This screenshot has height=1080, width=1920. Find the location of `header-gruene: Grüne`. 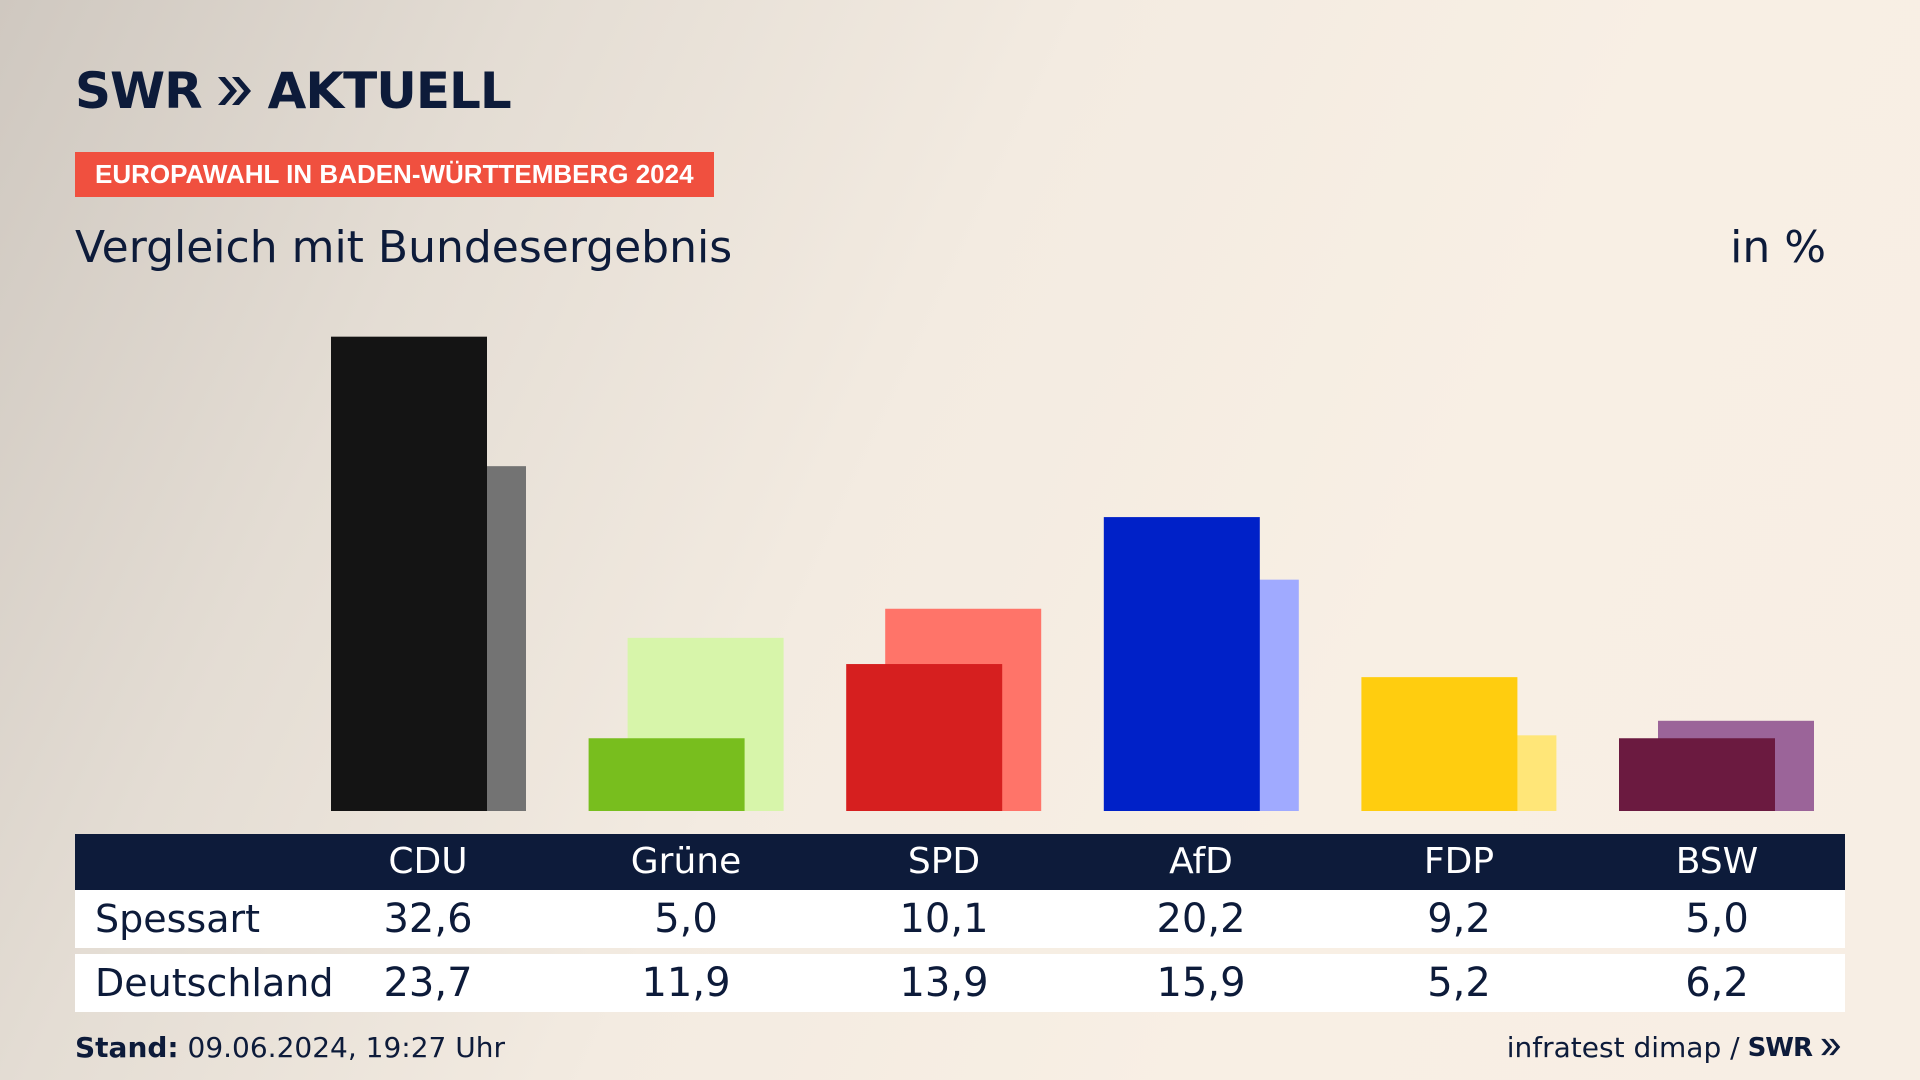

header-gruene: Grüne is located at coordinates (686, 861).